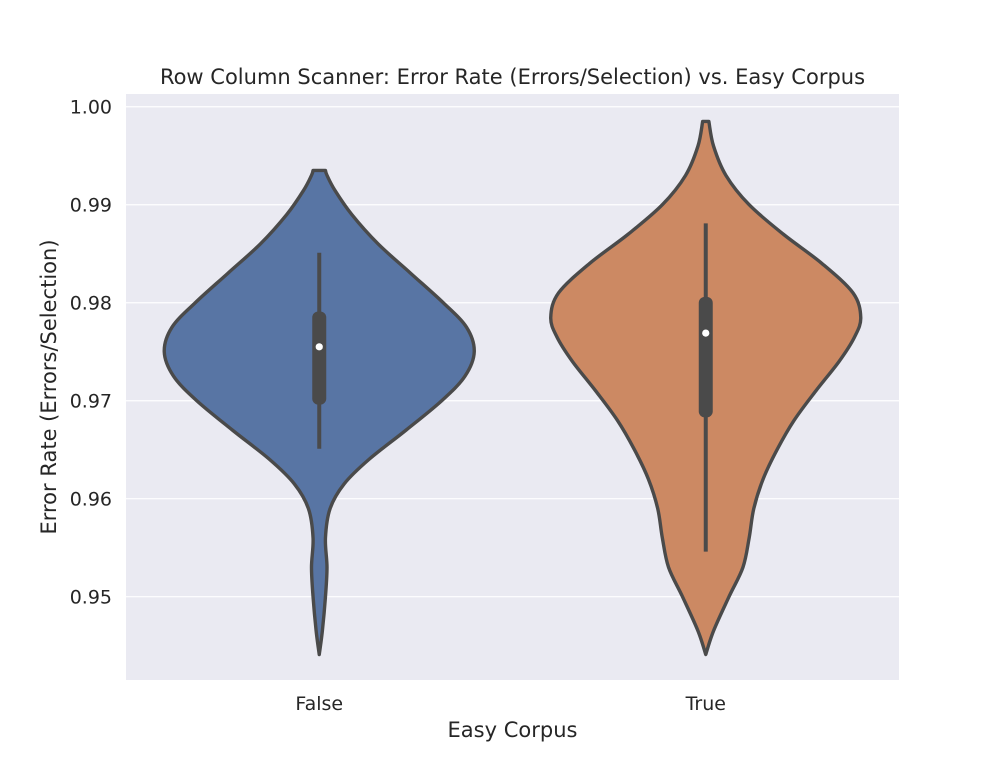 This screenshot has height=766, width=1000. What do you see at coordinates (91, 304) in the screenshot?
I see `y-tick-label: 0.98` at bounding box center [91, 304].